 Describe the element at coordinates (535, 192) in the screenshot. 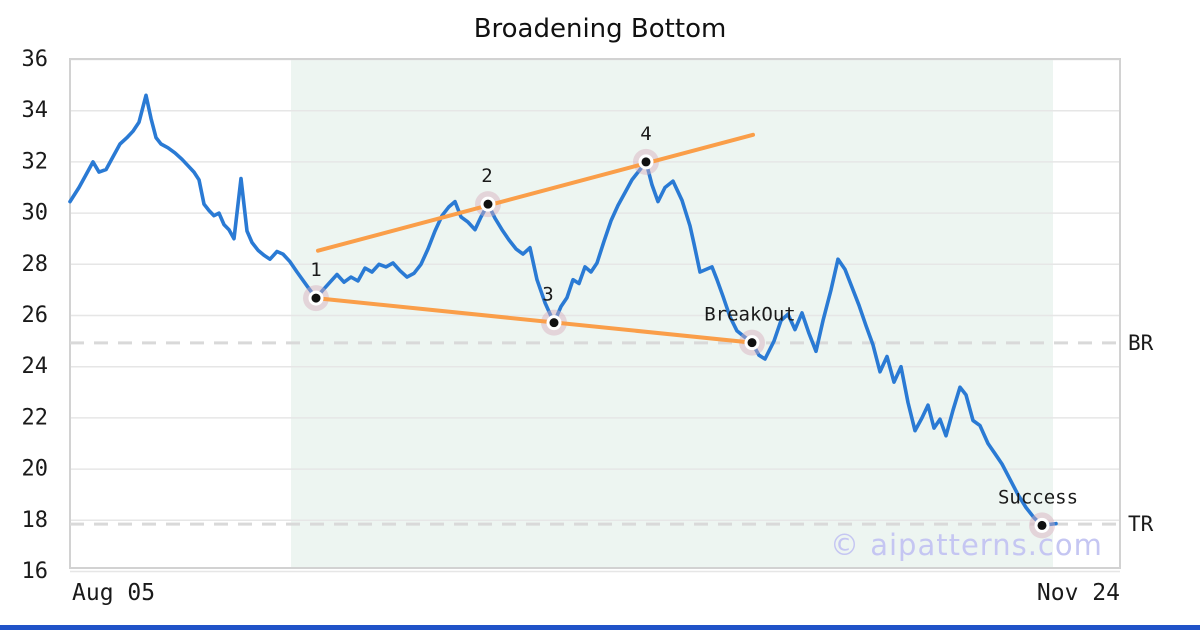

I see `upper-broadening-line` at that location.